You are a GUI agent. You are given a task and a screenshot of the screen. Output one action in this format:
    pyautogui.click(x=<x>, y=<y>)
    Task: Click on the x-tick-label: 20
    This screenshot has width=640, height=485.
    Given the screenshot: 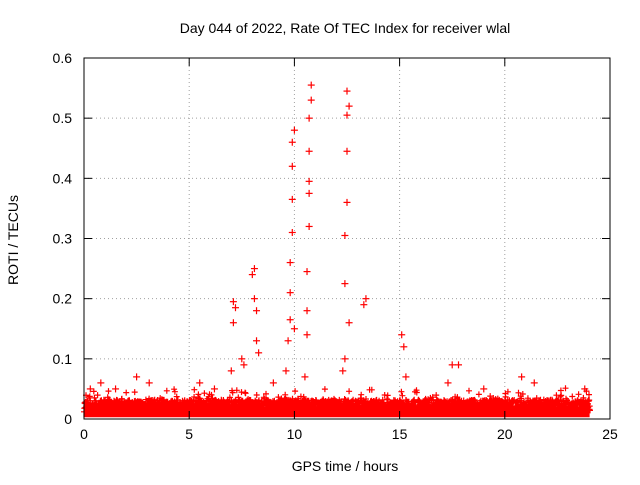 What is the action you would take?
    pyautogui.click(x=505, y=434)
    